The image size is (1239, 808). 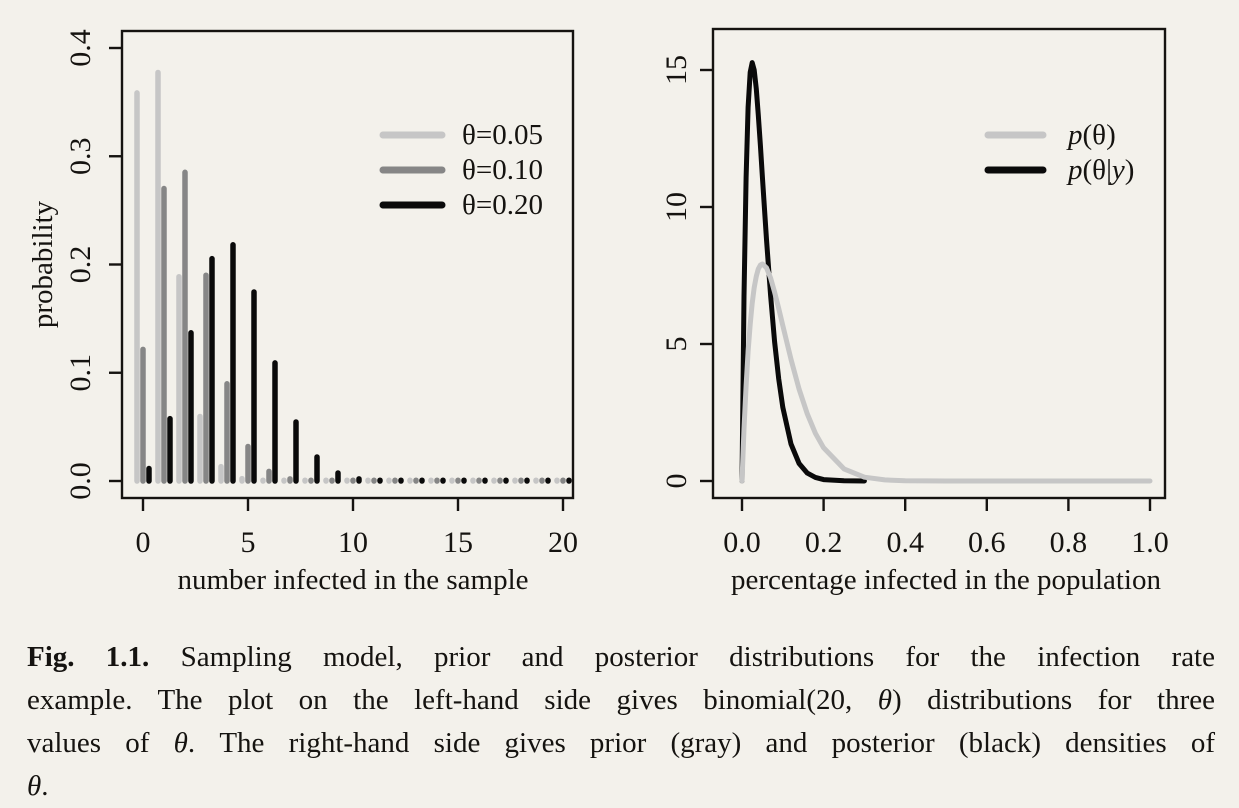 I want to click on x-tick-label: 1.0, so click(x=1150, y=542).